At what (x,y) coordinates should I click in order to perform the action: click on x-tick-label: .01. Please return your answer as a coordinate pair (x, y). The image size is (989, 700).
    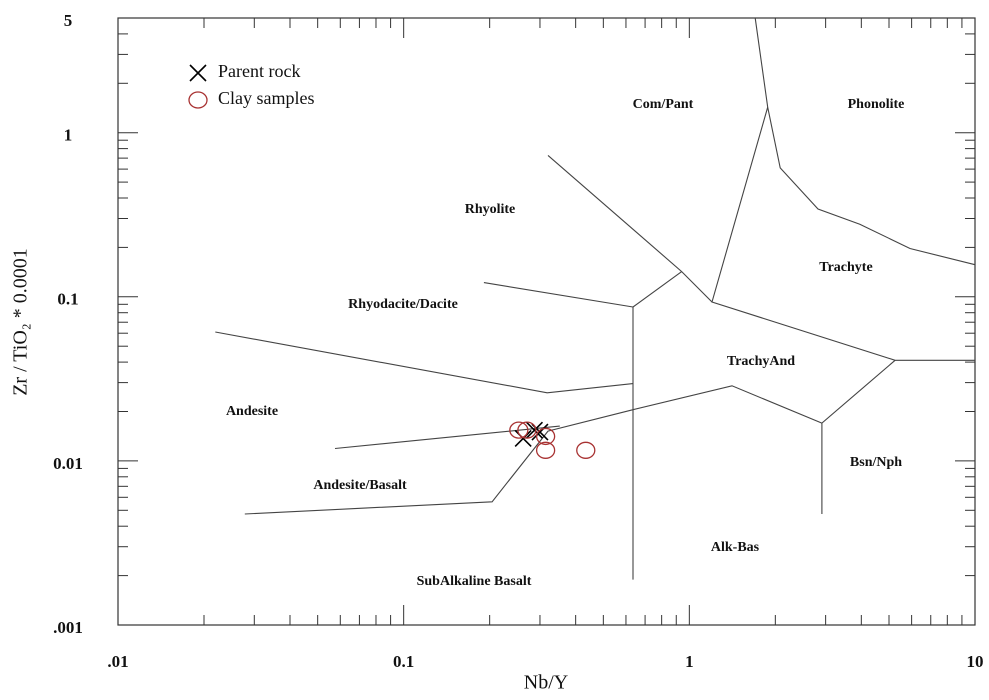
    Looking at the image, I should click on (117, 661).